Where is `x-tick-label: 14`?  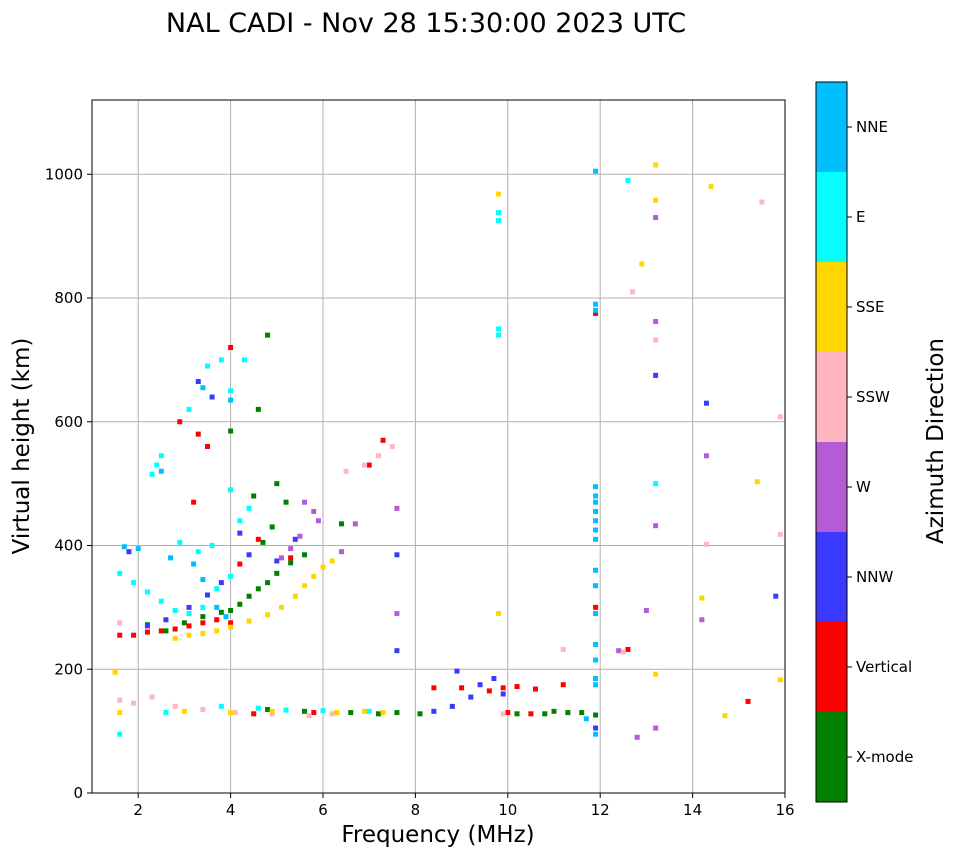 x-tick-label: 14 is located at coordinates (692, 810).